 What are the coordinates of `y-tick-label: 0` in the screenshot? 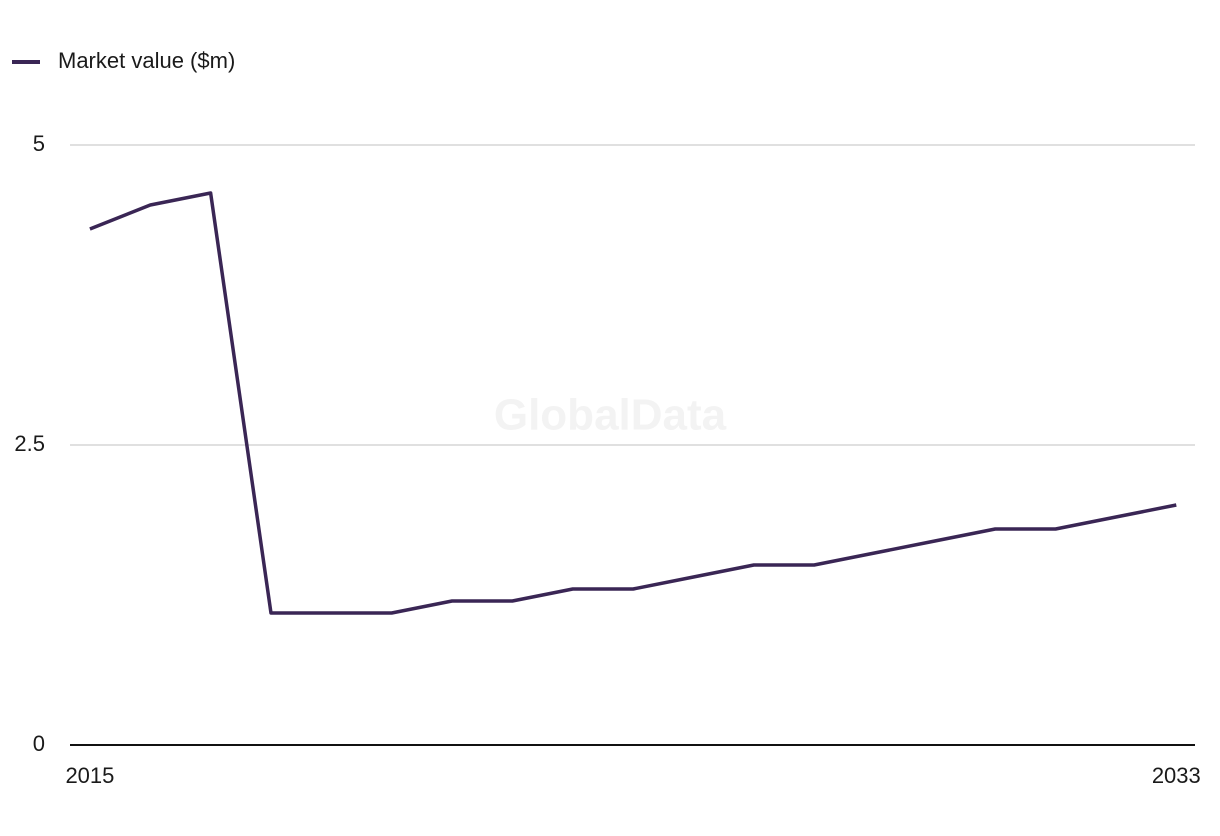 It's located at (39, 743).